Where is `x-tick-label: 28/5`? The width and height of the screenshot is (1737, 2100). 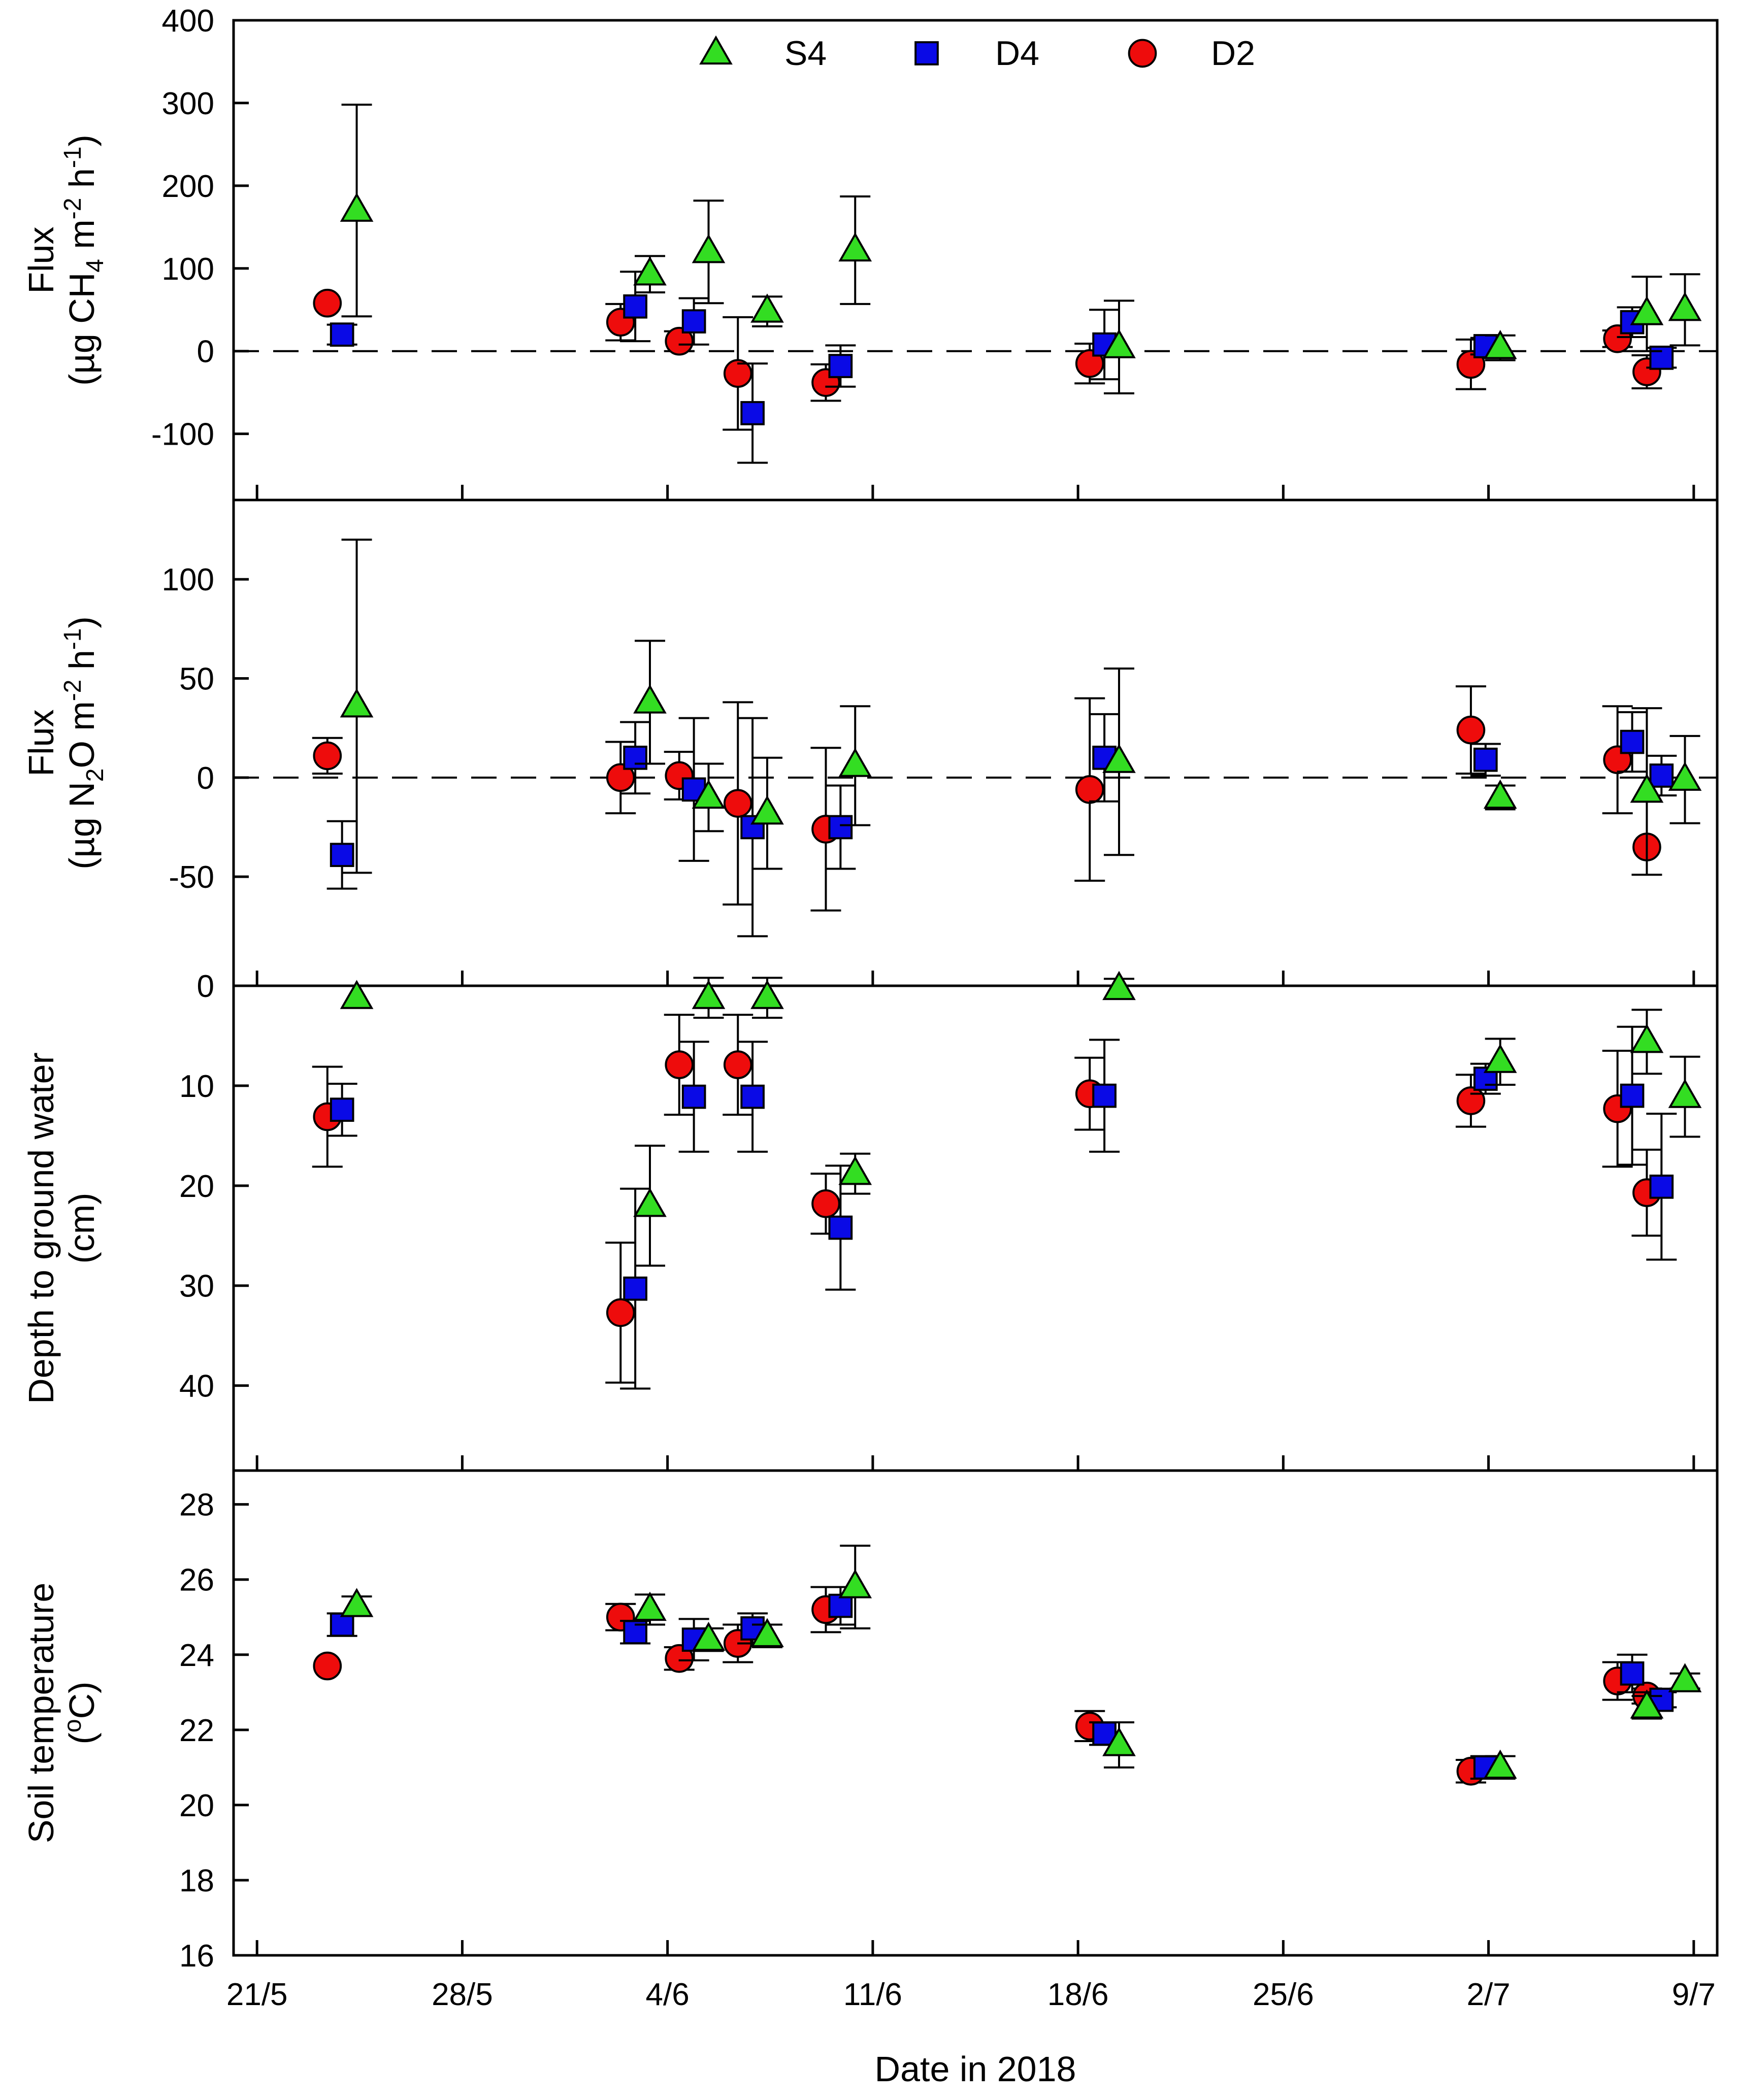 x-tick-label: 28/5 is located at coordinates (462, 1994).